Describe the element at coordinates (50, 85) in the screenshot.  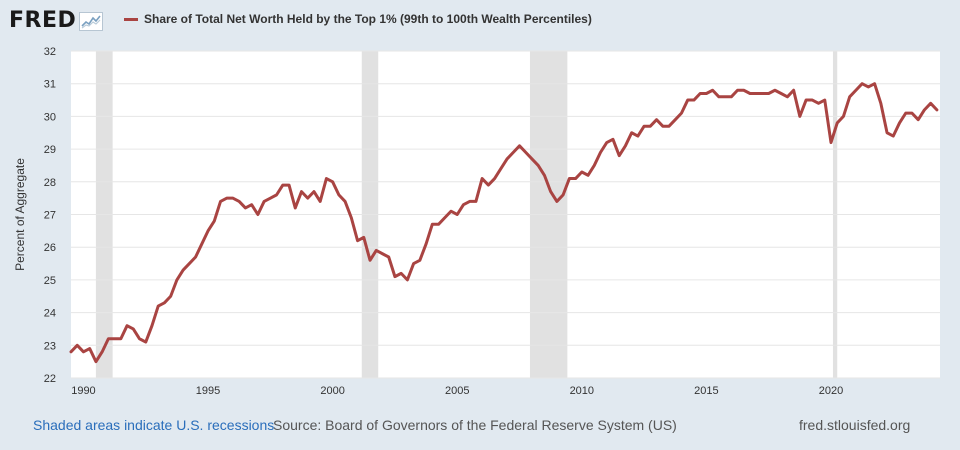
I see `y-tick-label: 31` at that location.